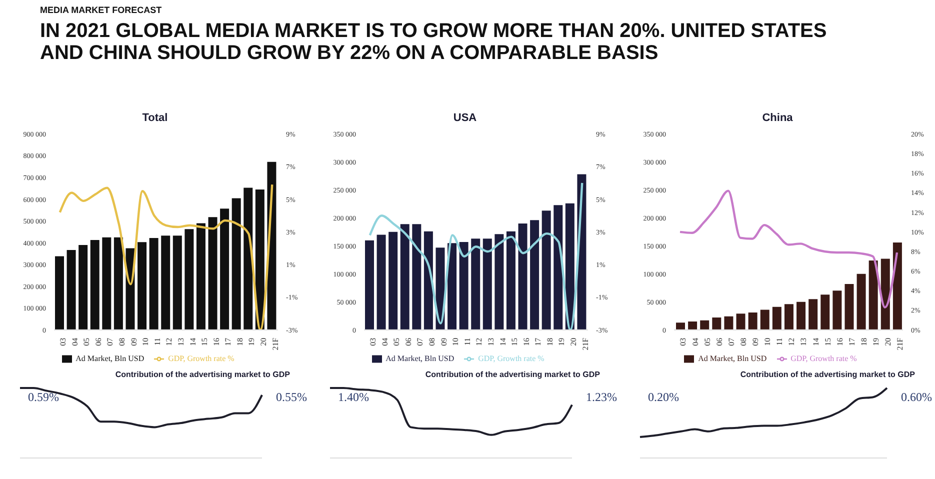 The image size is (935, 479). I want to click on text: IN 2021 GLOBAL MEDIA MARKET IS TO GROW MORE THAN 20%. UNITED STATES AND CHINA SHOULD GROW BY 22% ON A COMPARABLE BASIS, so click(434, 42).